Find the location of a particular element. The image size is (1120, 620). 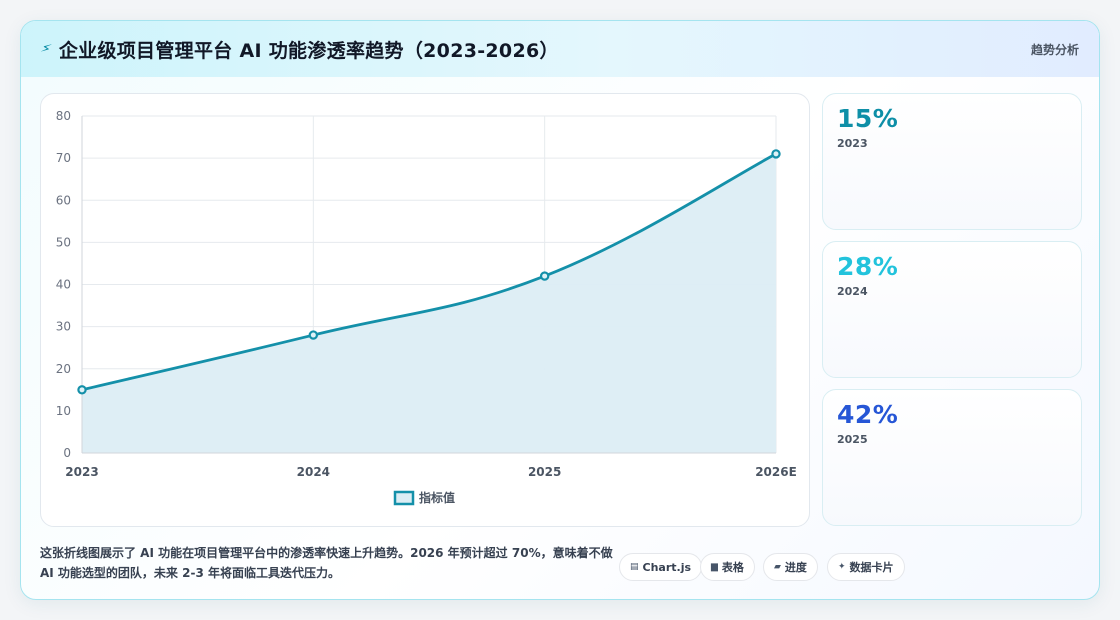

progress-button: ▰ 进度 is located at coordinates (790, 567).